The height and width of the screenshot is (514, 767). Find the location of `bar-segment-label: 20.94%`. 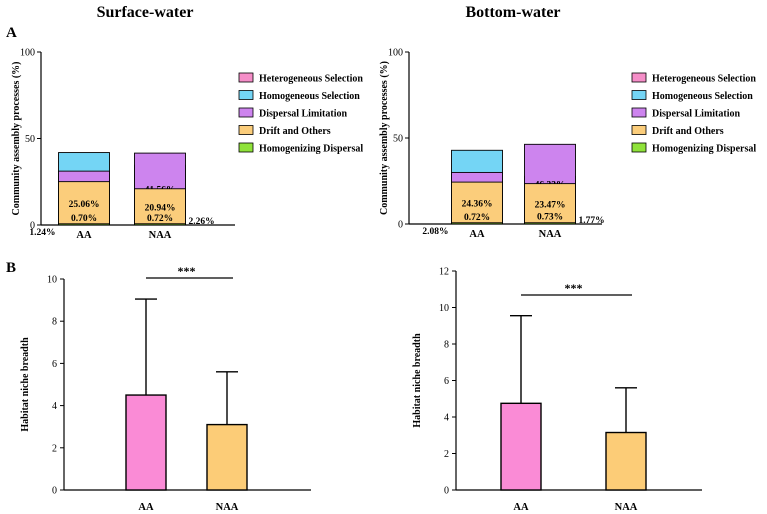

bar-segment-label: 20.94% is located at coordinates (160, 208).